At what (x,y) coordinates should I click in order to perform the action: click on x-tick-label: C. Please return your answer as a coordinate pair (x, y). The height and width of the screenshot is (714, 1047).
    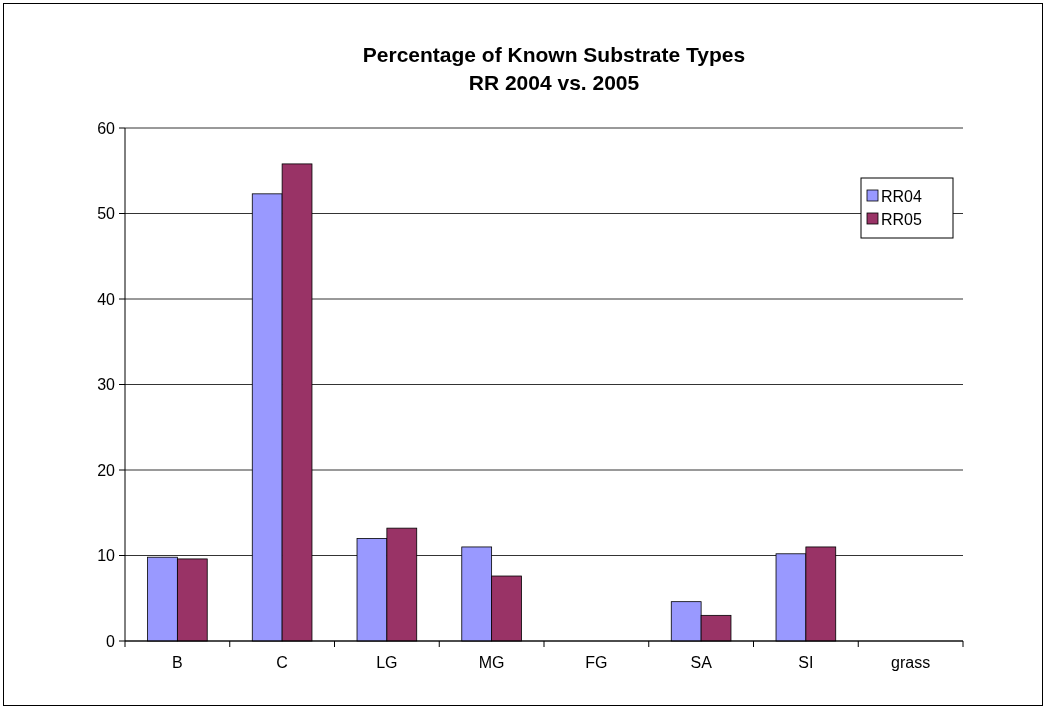
    Looking at the image, I should click on (282, 662).